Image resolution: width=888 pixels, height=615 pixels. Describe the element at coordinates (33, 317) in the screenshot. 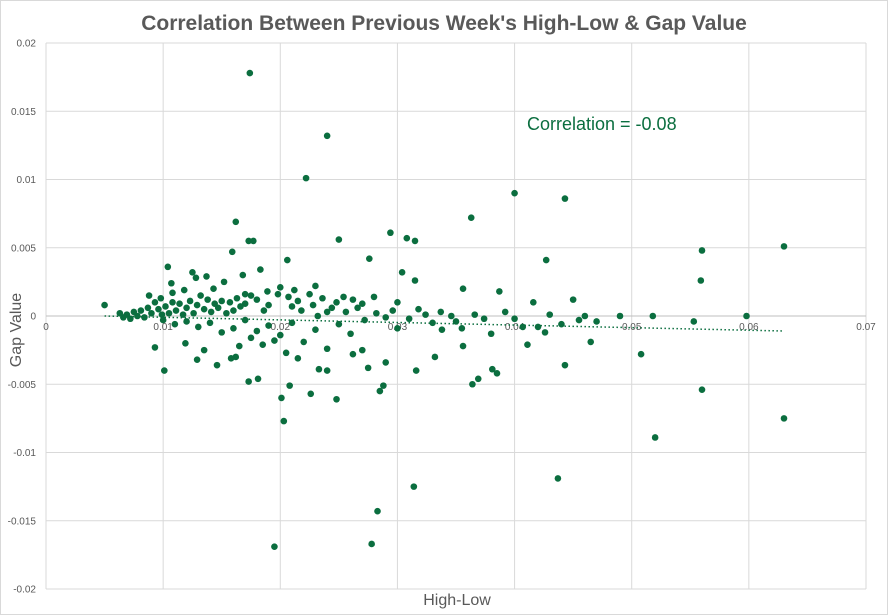

I see `y-tick-label: 0` at that location.